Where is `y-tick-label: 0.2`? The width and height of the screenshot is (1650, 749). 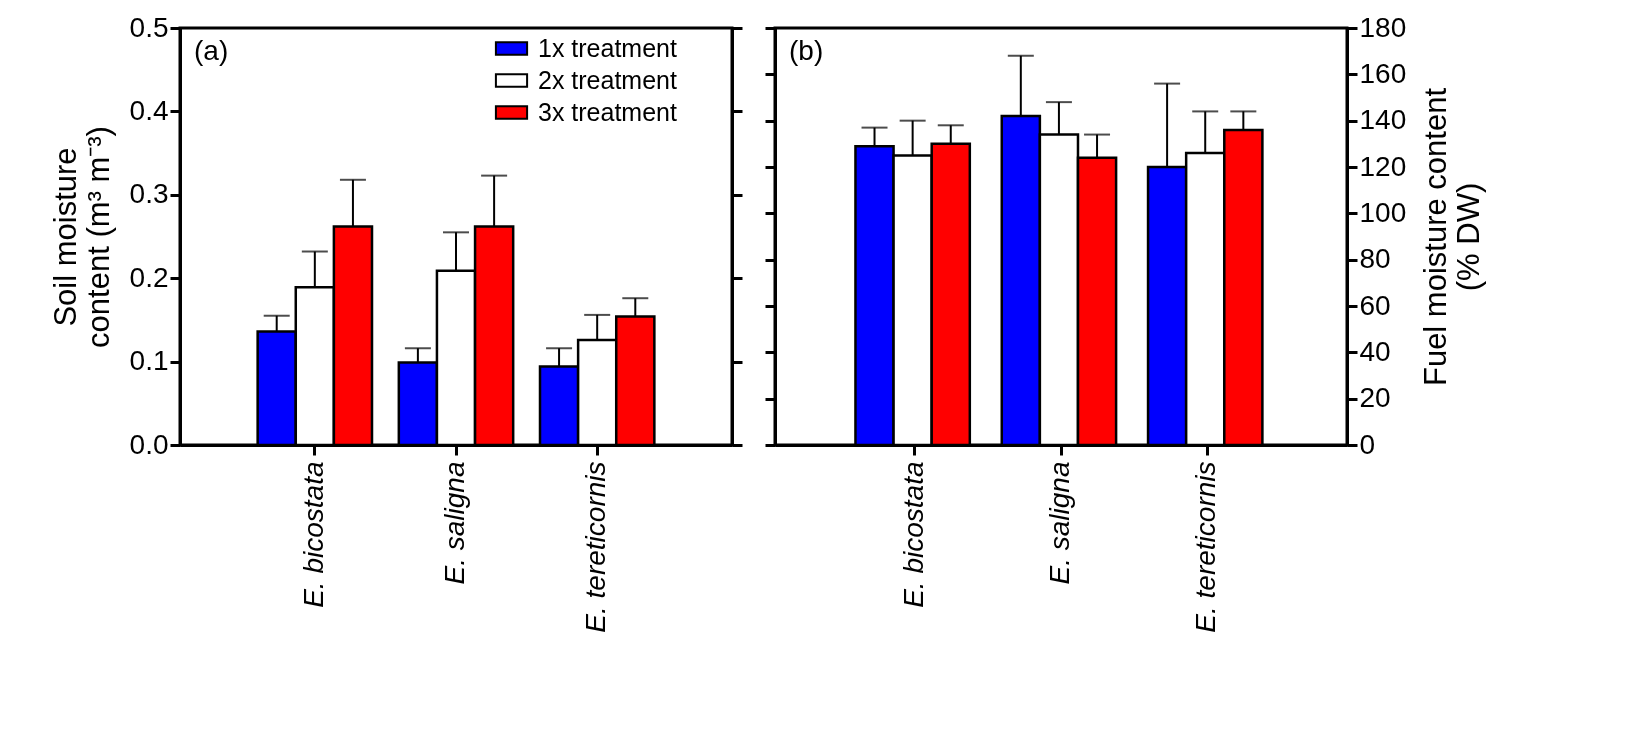 y-tick-label: 0.2 is located at coordinates (149, 277).